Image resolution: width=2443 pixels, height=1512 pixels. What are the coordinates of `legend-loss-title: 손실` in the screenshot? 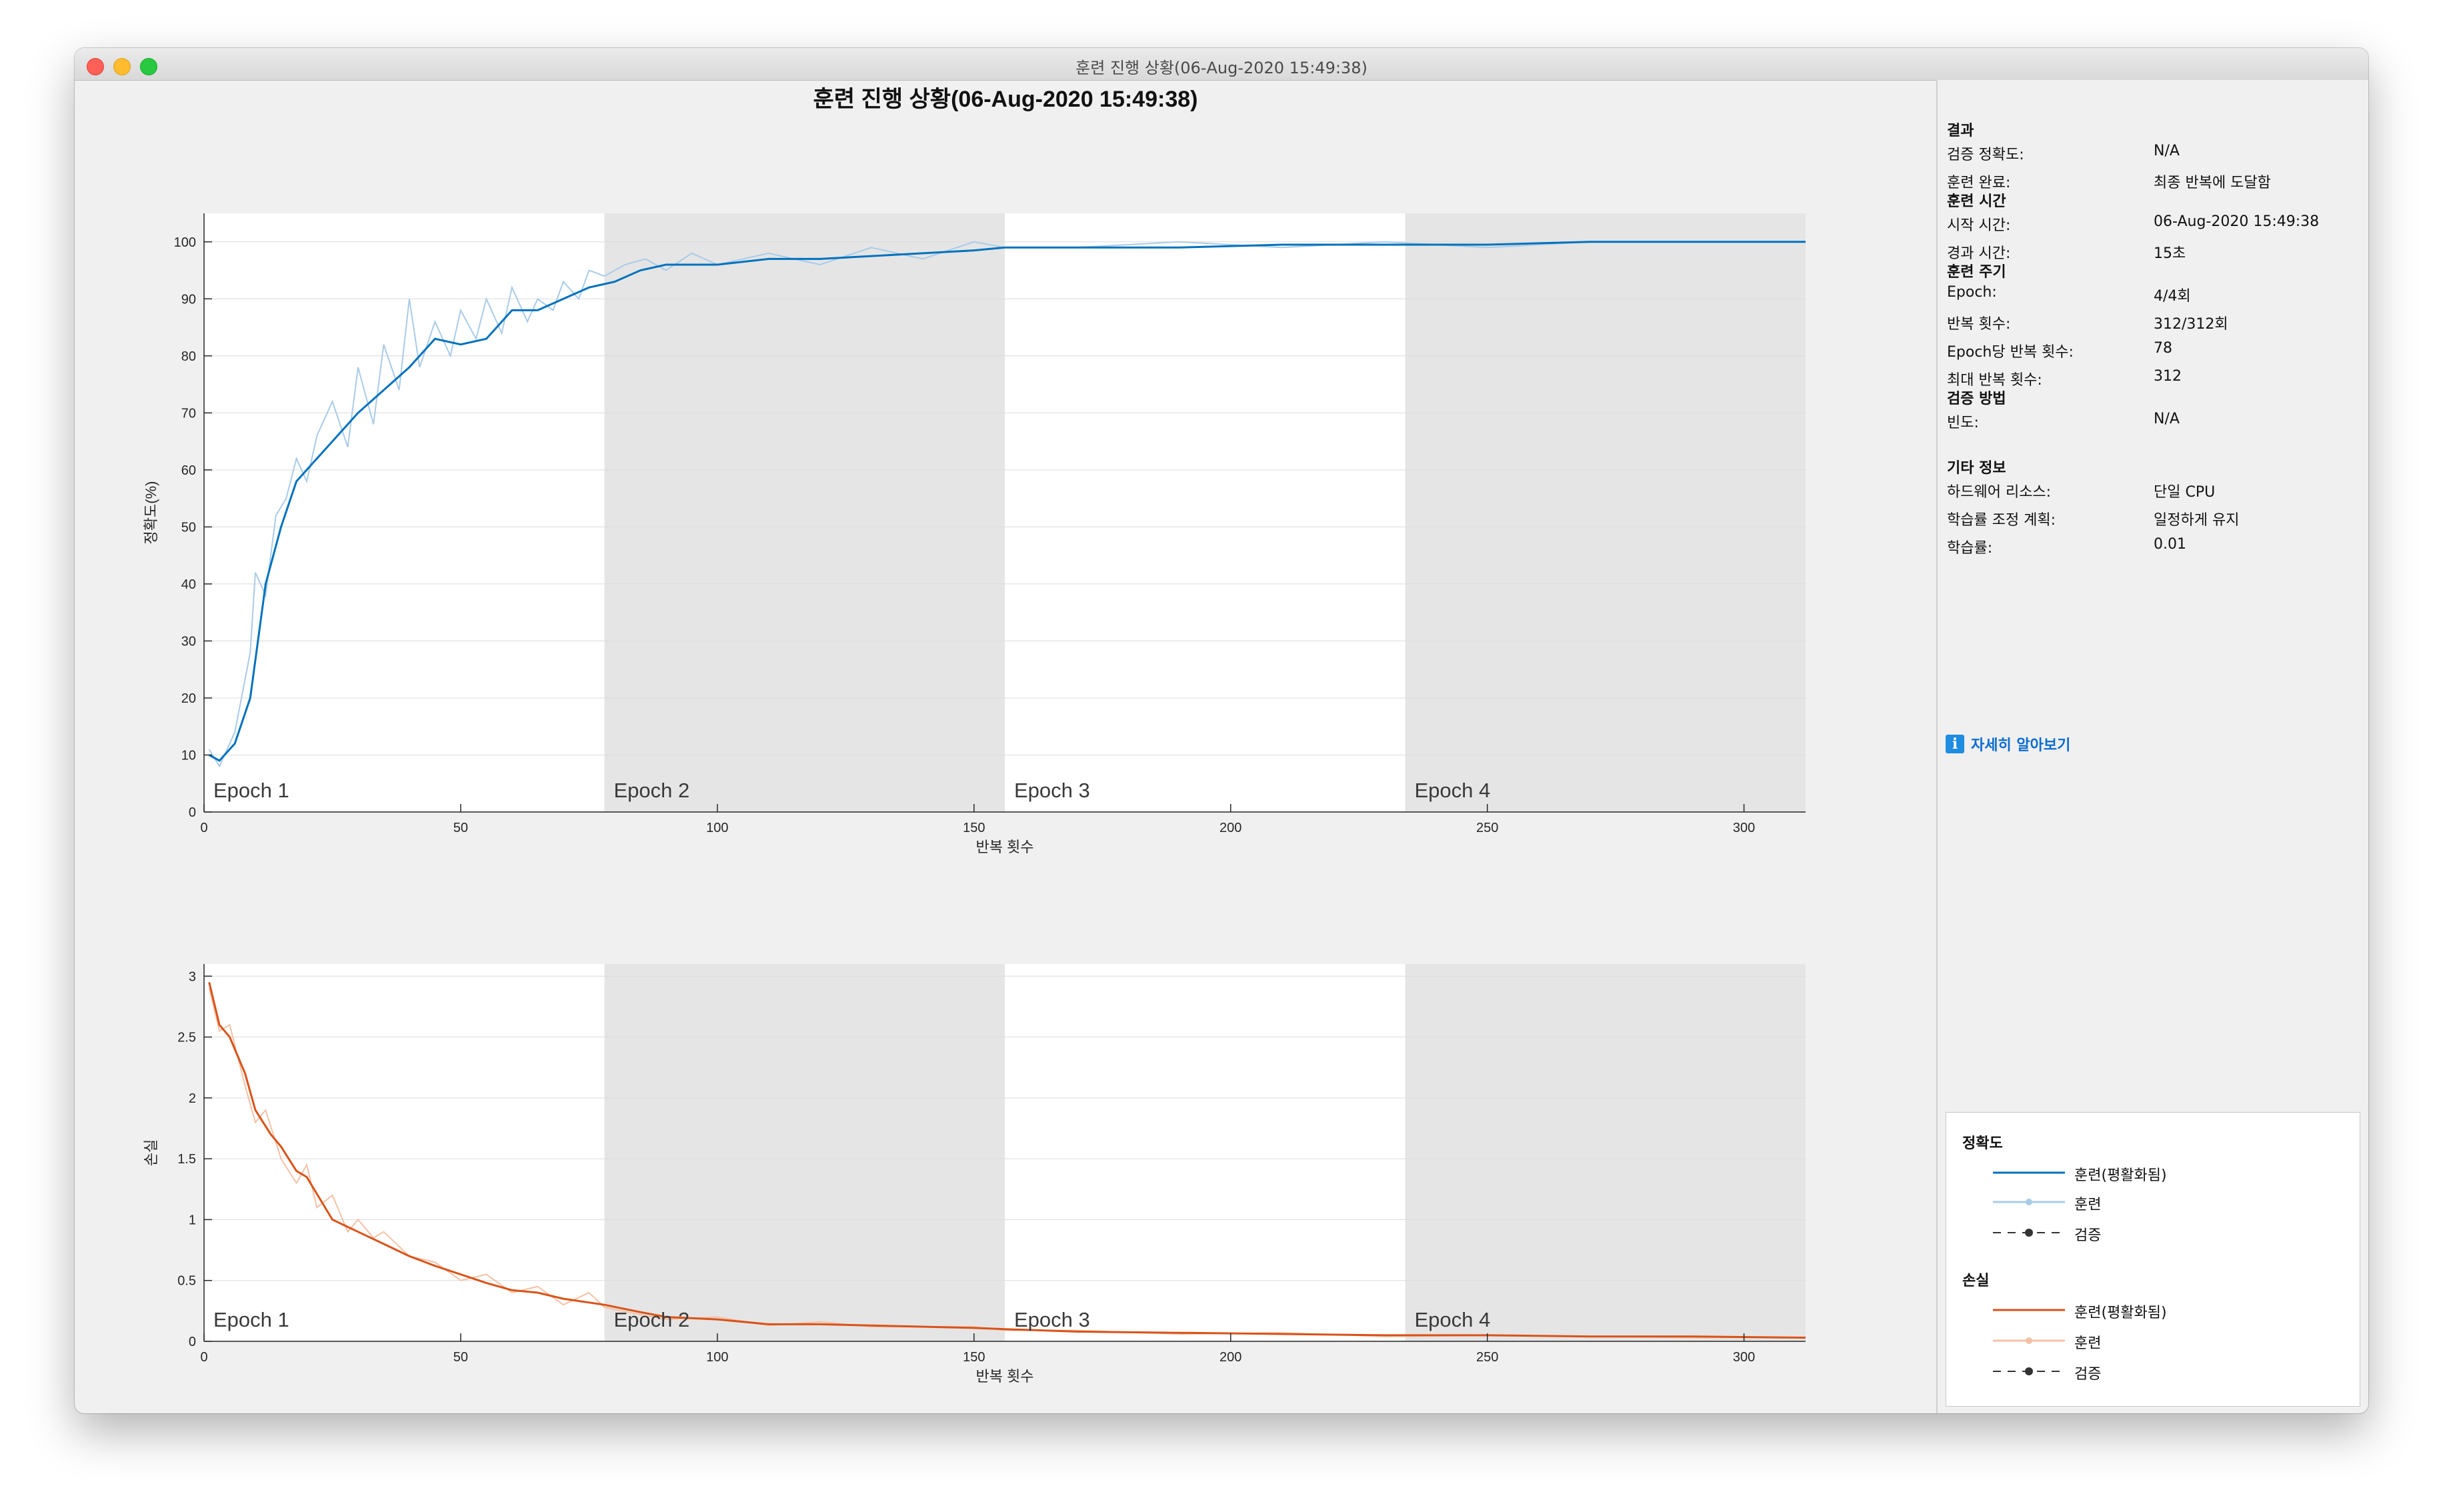 It's located at (1976, 1281).